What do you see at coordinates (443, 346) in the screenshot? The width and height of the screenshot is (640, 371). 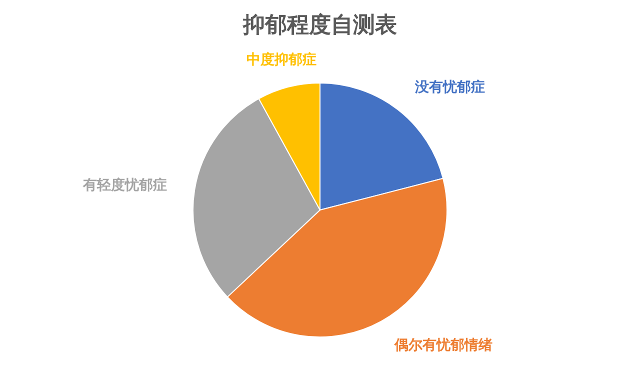 I see `slice-label: 偶尔有忧郁情绪` at bounding box center [443, 346].